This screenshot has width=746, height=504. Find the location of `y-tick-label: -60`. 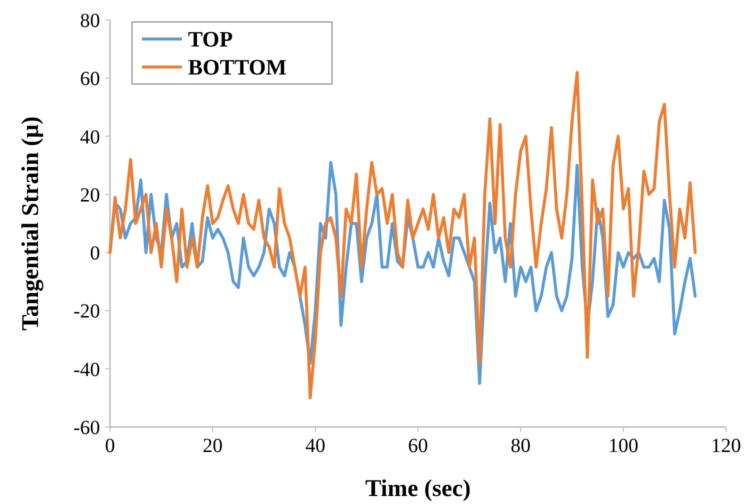

y-tick-label: -60 is located at coordinates (86, 428).